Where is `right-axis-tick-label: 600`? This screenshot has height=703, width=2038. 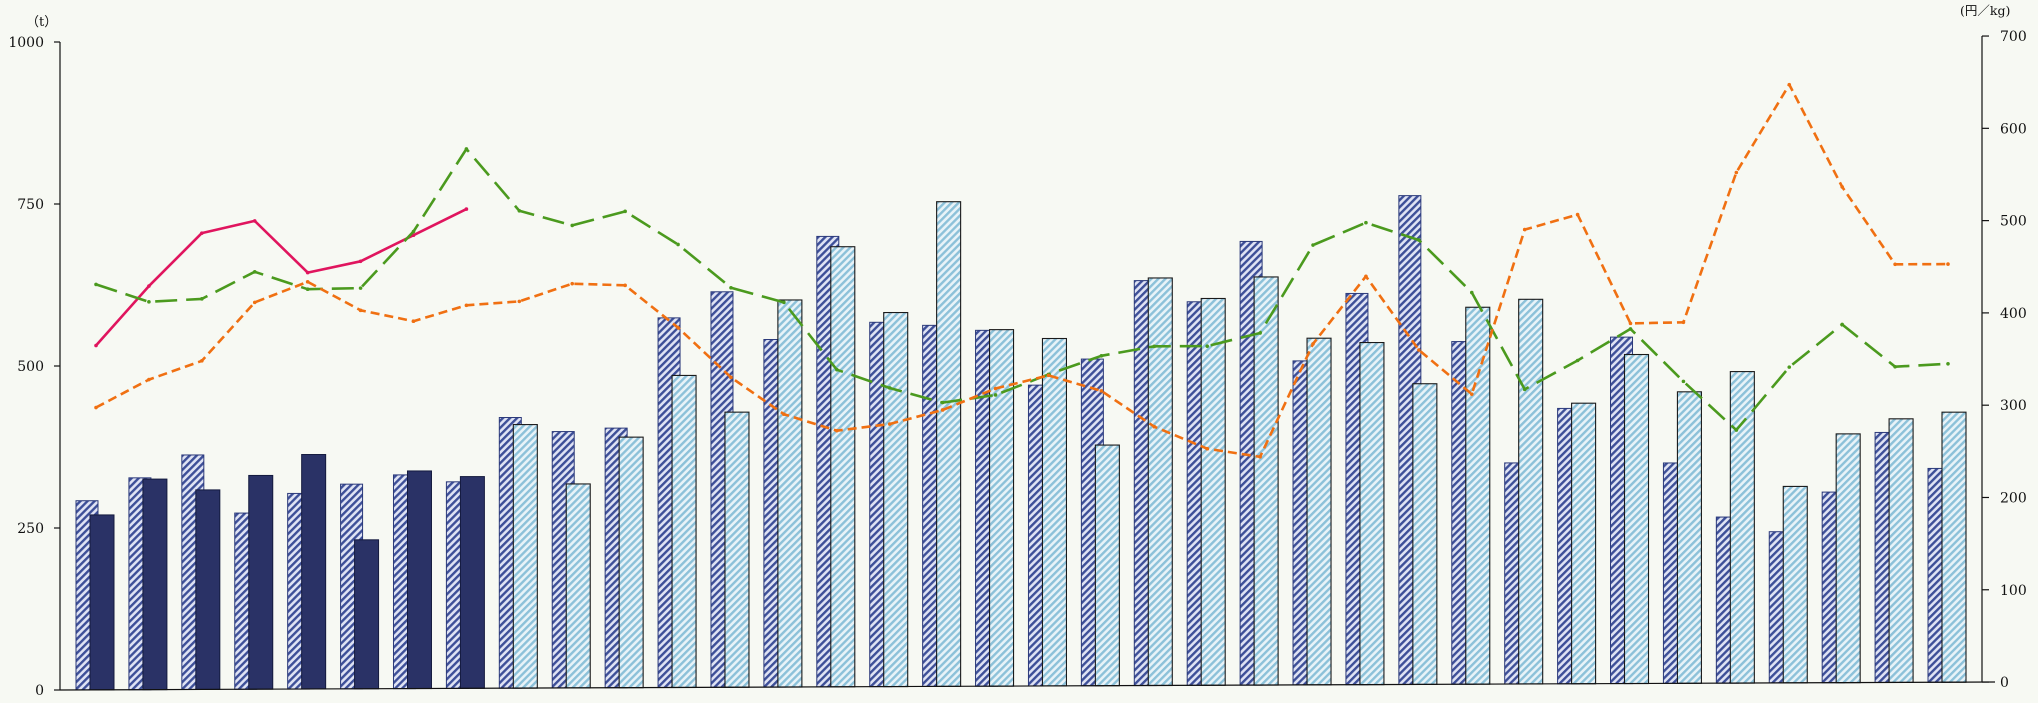 right-axis-tick-label: 600 is located at coordinates (2013, 129).